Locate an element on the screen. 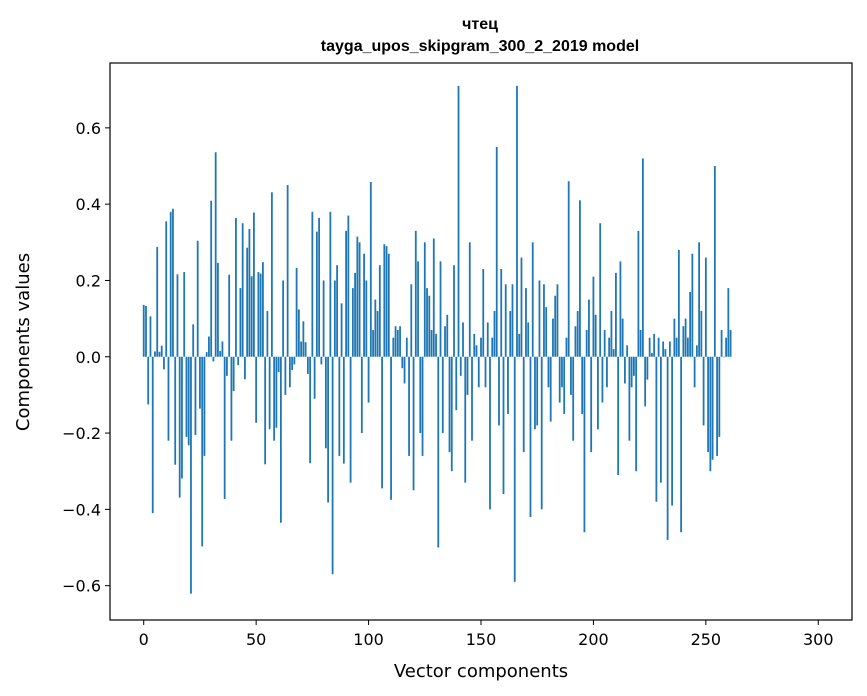 The width and height of the screenshot is (867, 696). y-tick-label: −0.6 is located at coordinates (81, 586).